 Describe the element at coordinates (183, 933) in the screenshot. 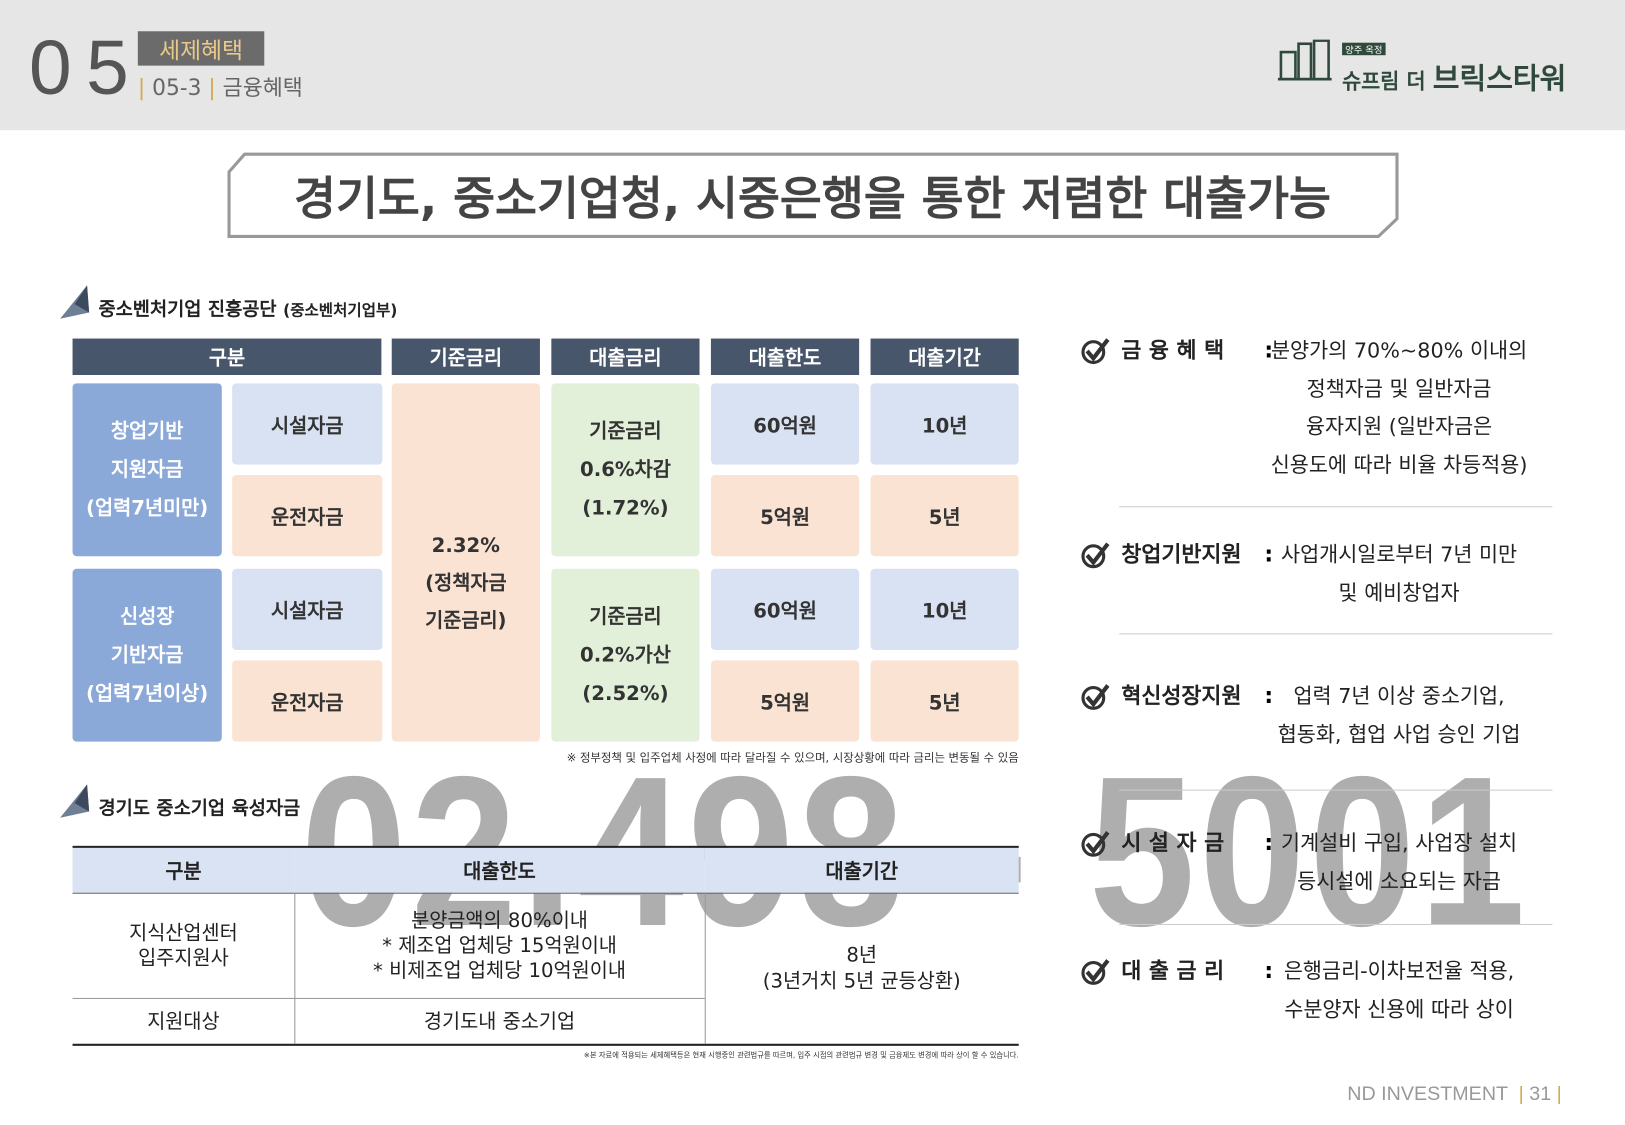

I see `text-line: 지식산업센터` at that location.